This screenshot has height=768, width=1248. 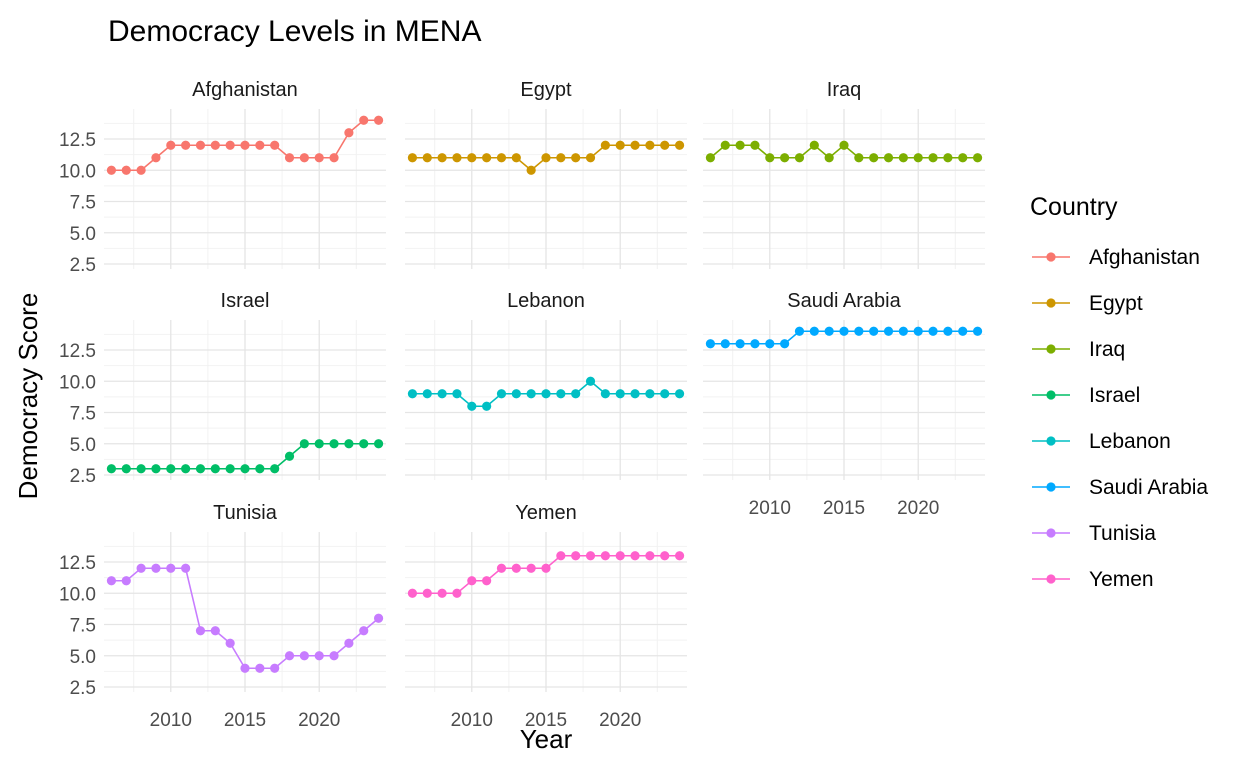 I want to click on legend-item-yemen: Yemen, so click(x=1093, y=579).